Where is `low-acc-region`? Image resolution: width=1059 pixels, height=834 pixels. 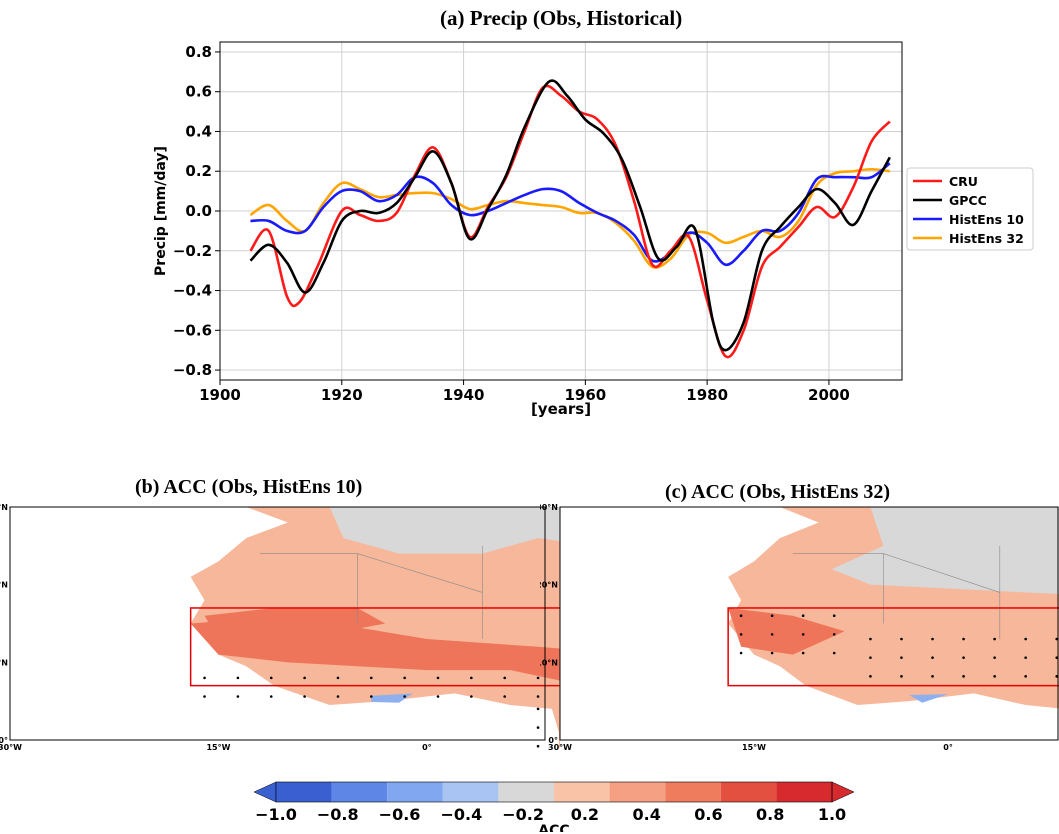 low-acc-region is located at coordinates (444, 530).